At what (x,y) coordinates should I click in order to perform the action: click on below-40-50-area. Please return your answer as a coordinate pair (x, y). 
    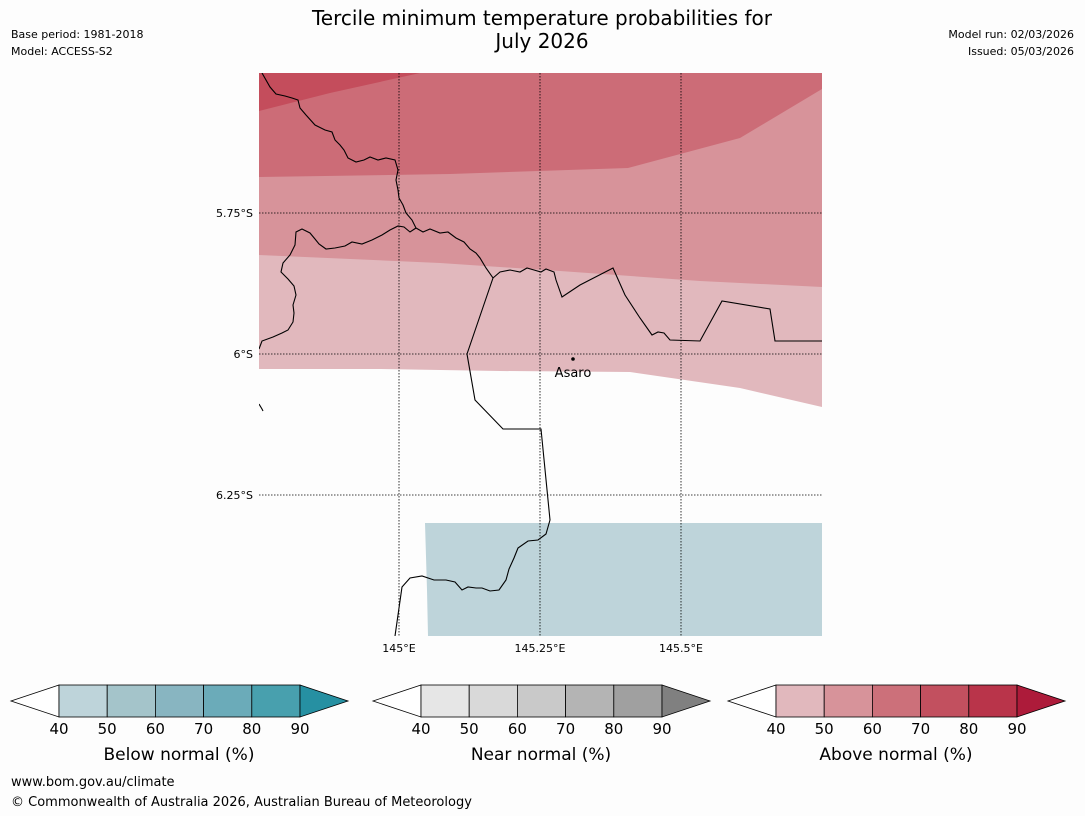
    Looking at the image, I should click on (623, 579).